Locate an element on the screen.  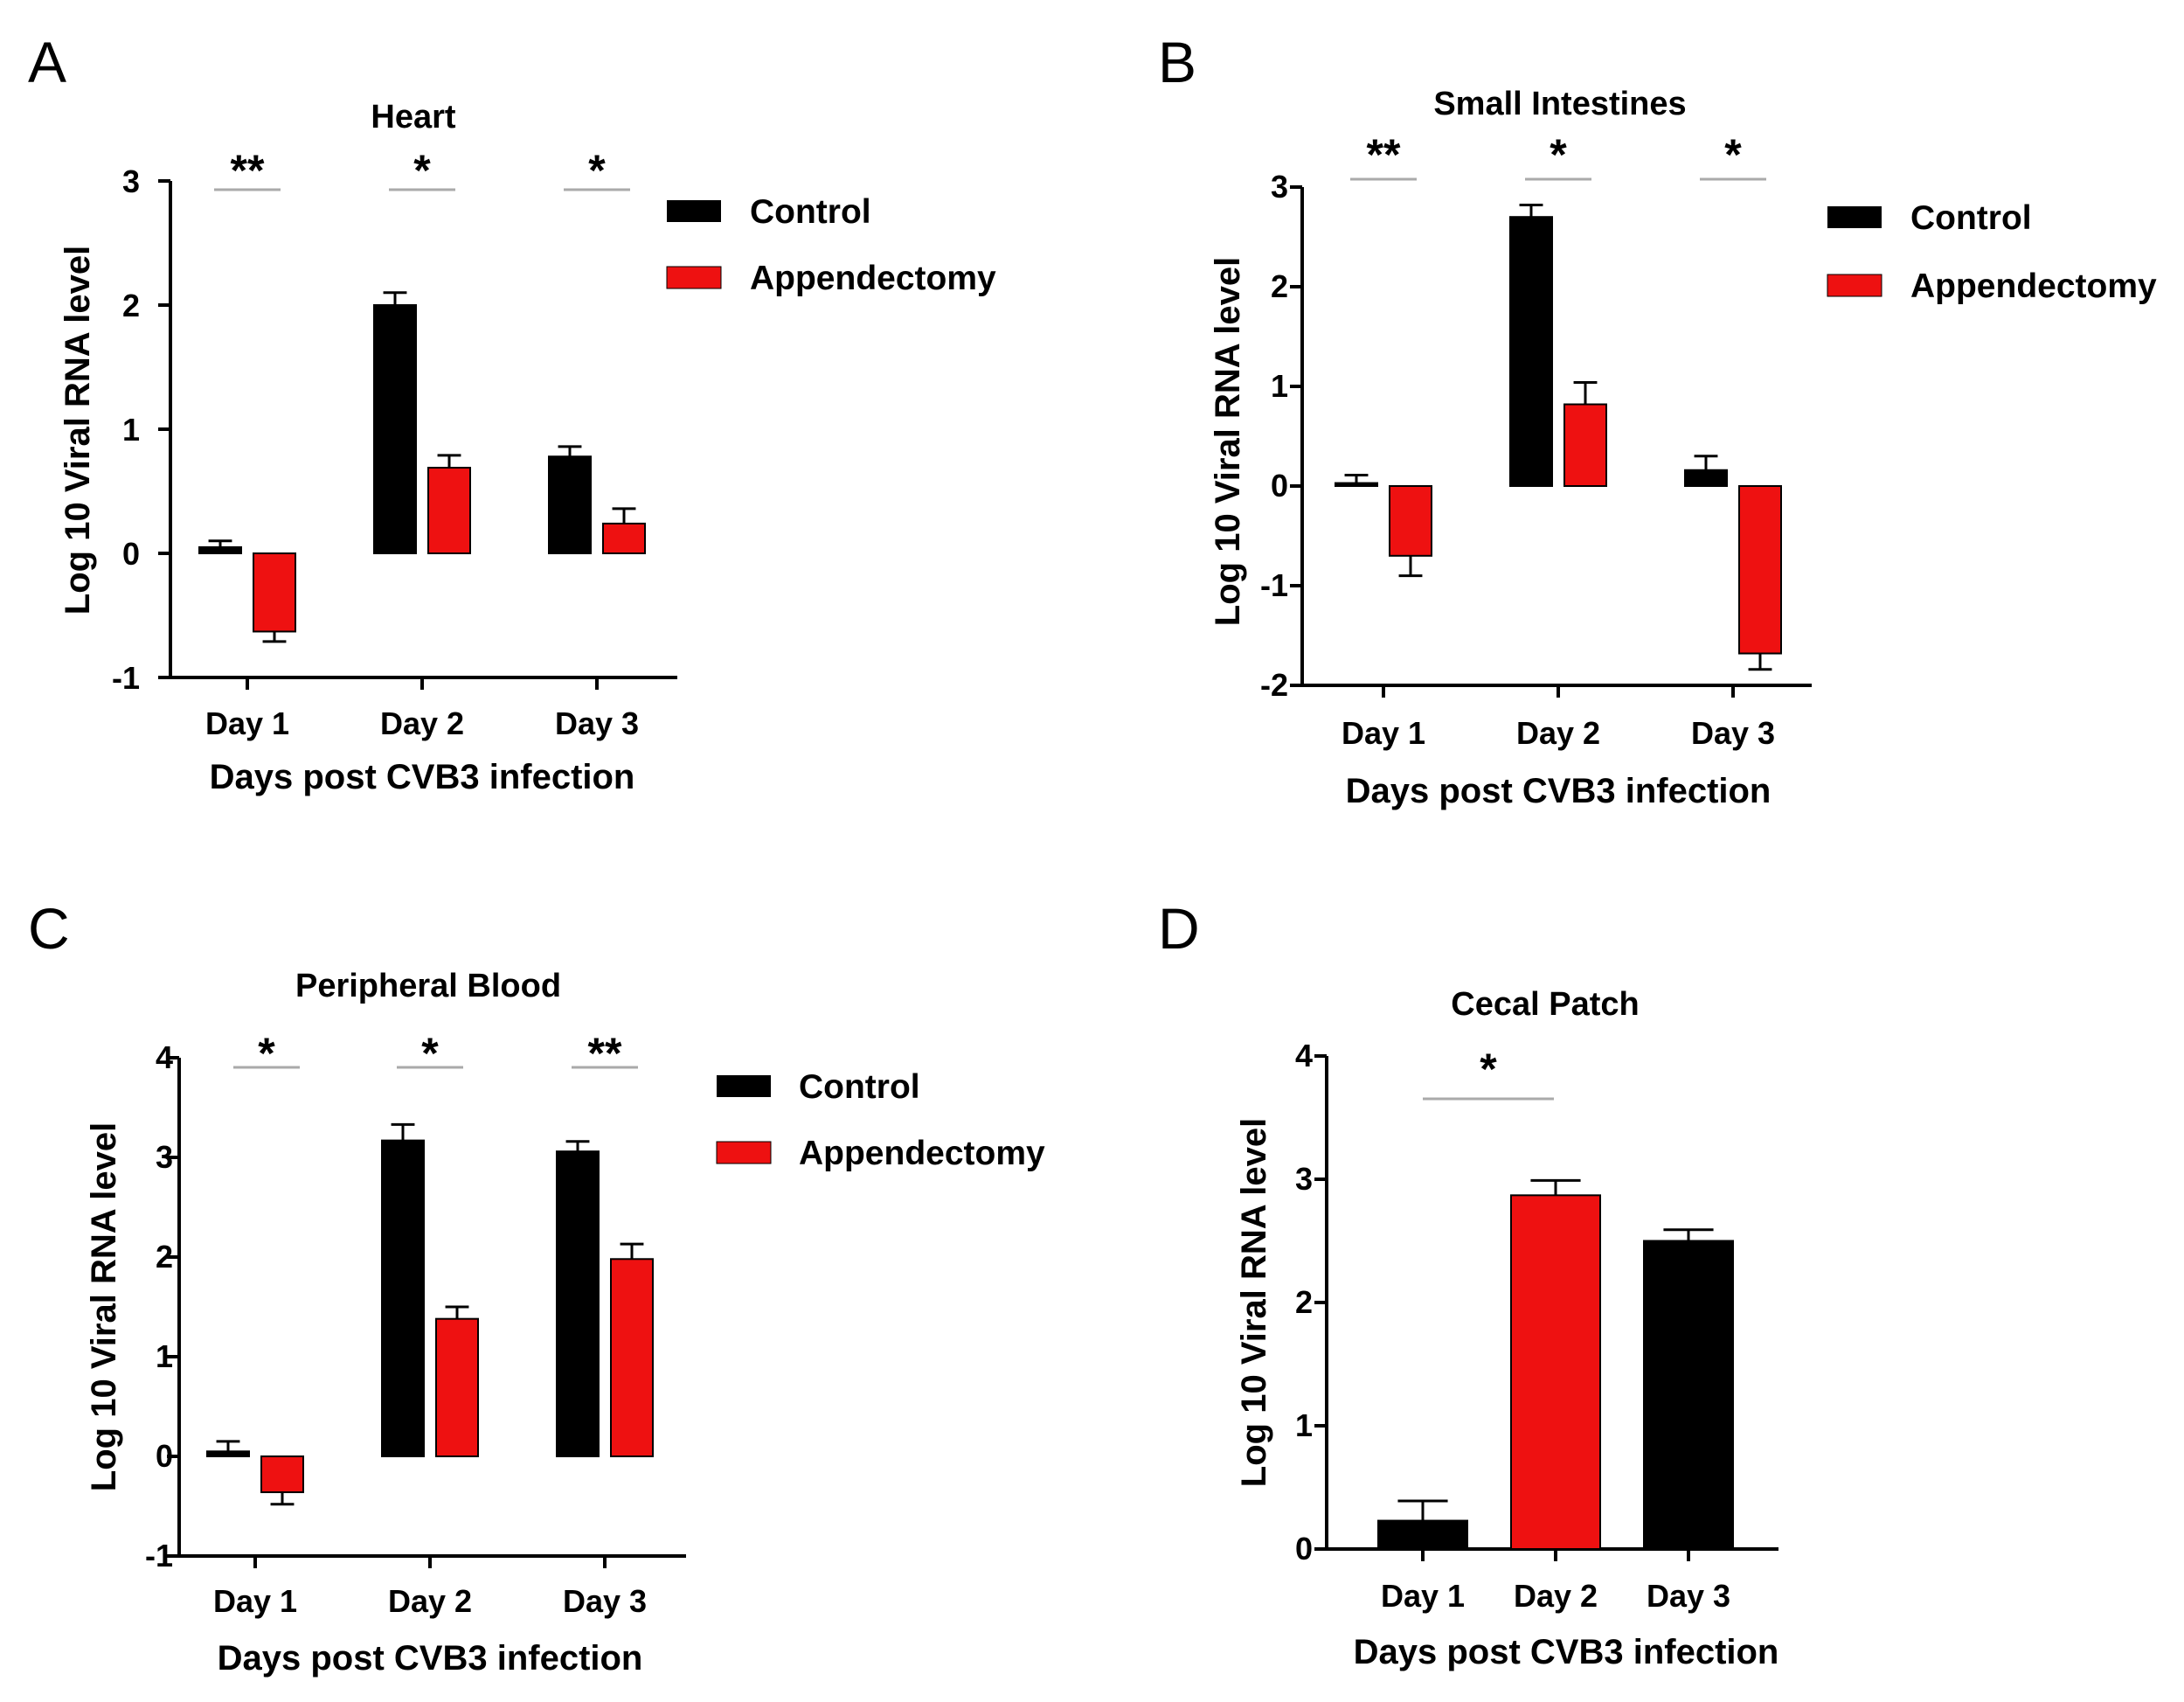
panel-label-a: A is located at coordinates (47, 62).